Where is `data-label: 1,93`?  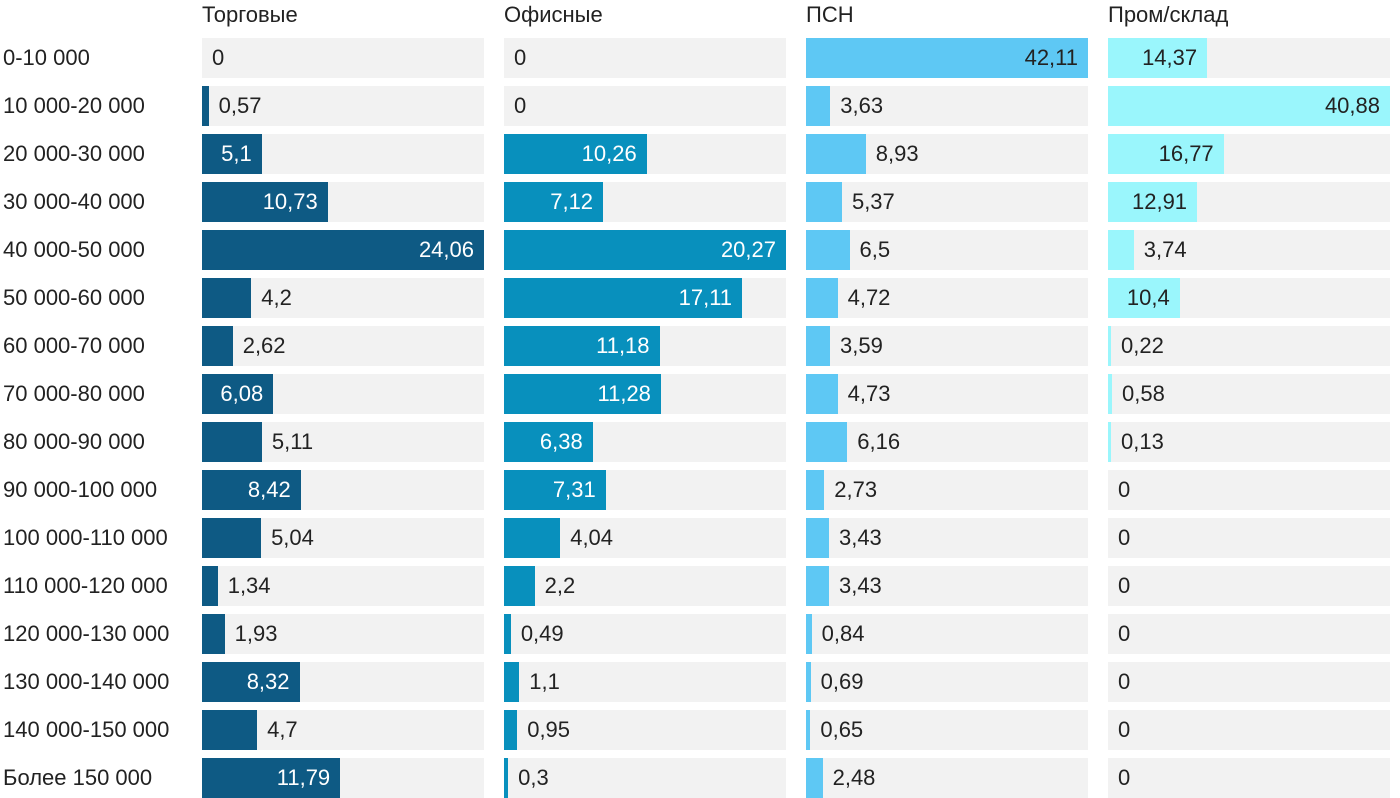
data-label: 1,93 is located at coordinates (256, 633).